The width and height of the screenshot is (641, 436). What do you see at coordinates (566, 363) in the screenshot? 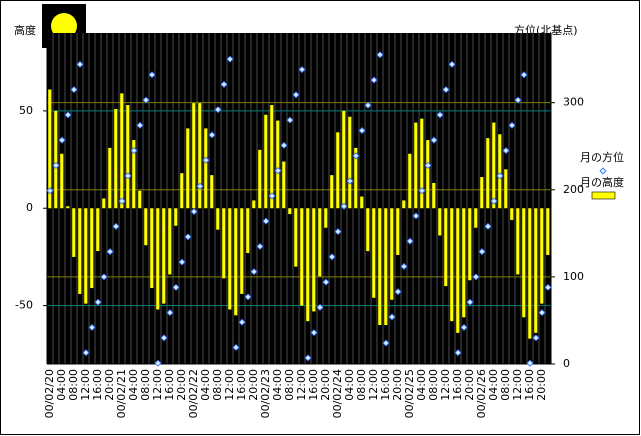
I see `y2-tick-label: 0` at bounding box center [566, 363].